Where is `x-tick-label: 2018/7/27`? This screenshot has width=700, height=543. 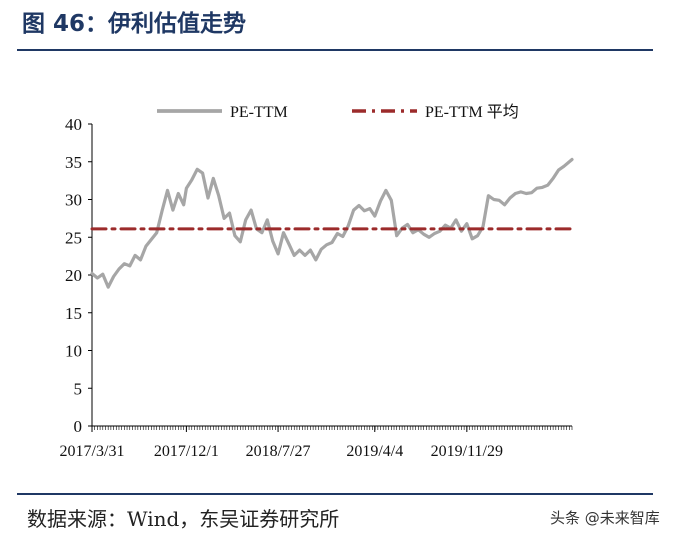
x-tick-label: 2018/7/27 is located at coordinates (278, 451).